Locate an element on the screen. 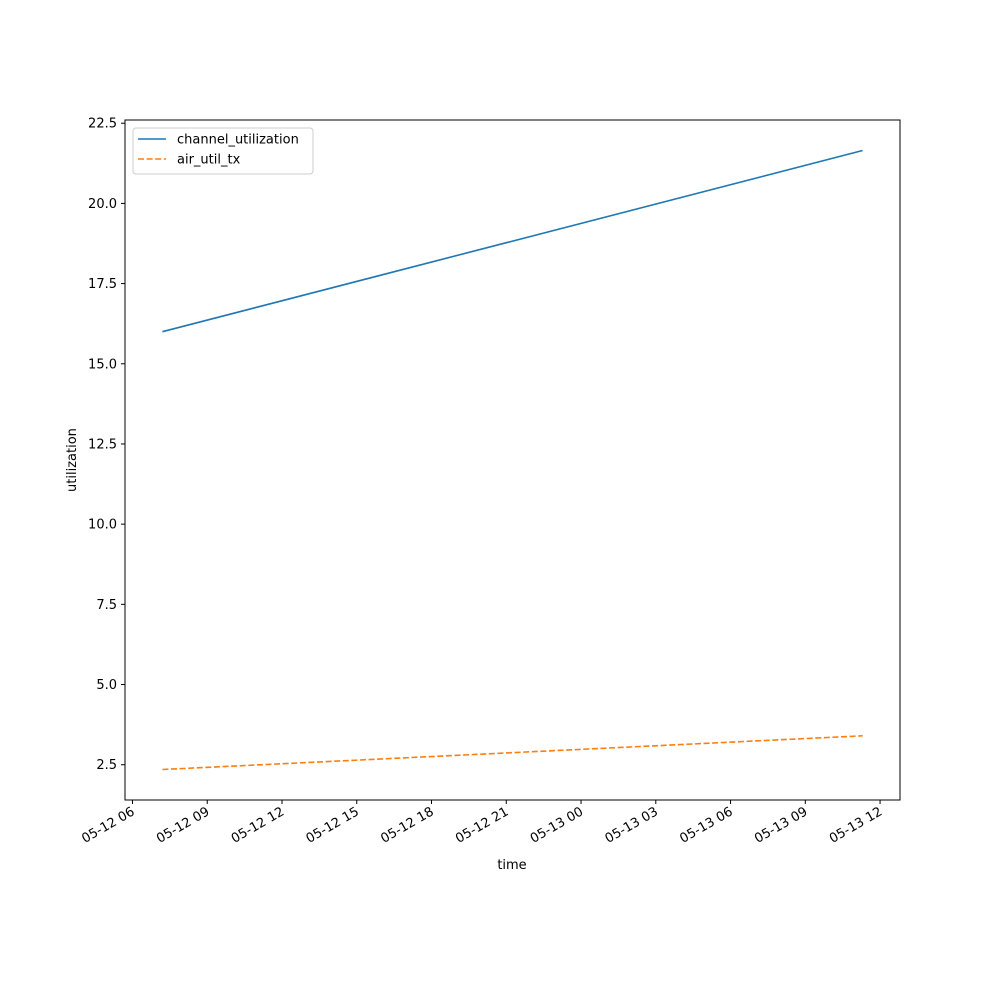 The width and height of the screenshot is (1000, 1000). x-axis-label: time is located at coordinates (511, 865).